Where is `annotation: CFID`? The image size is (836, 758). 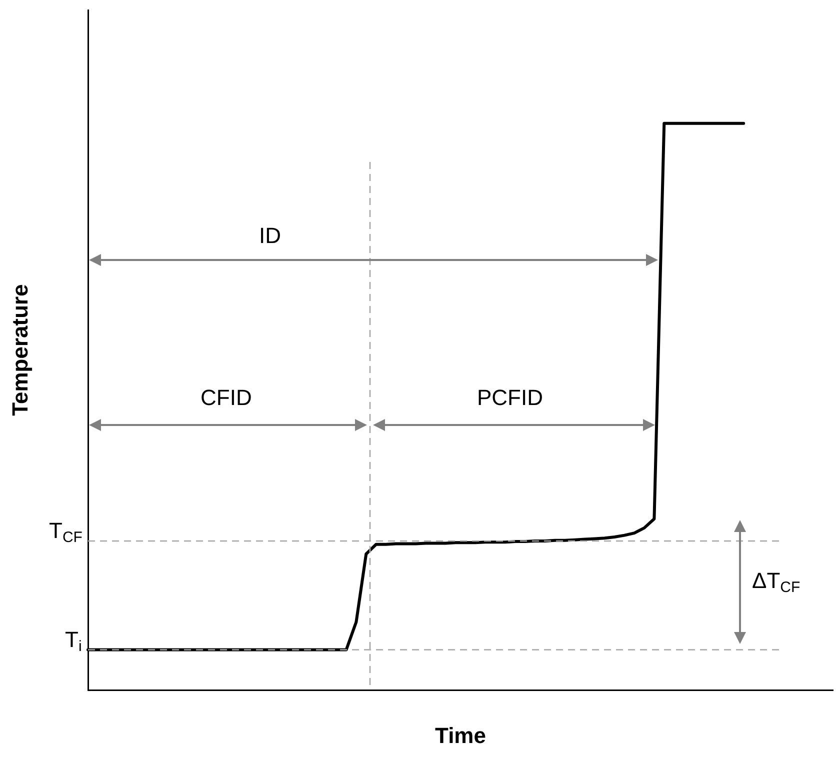 annotation: CFID is located at coordinates (226, 397).